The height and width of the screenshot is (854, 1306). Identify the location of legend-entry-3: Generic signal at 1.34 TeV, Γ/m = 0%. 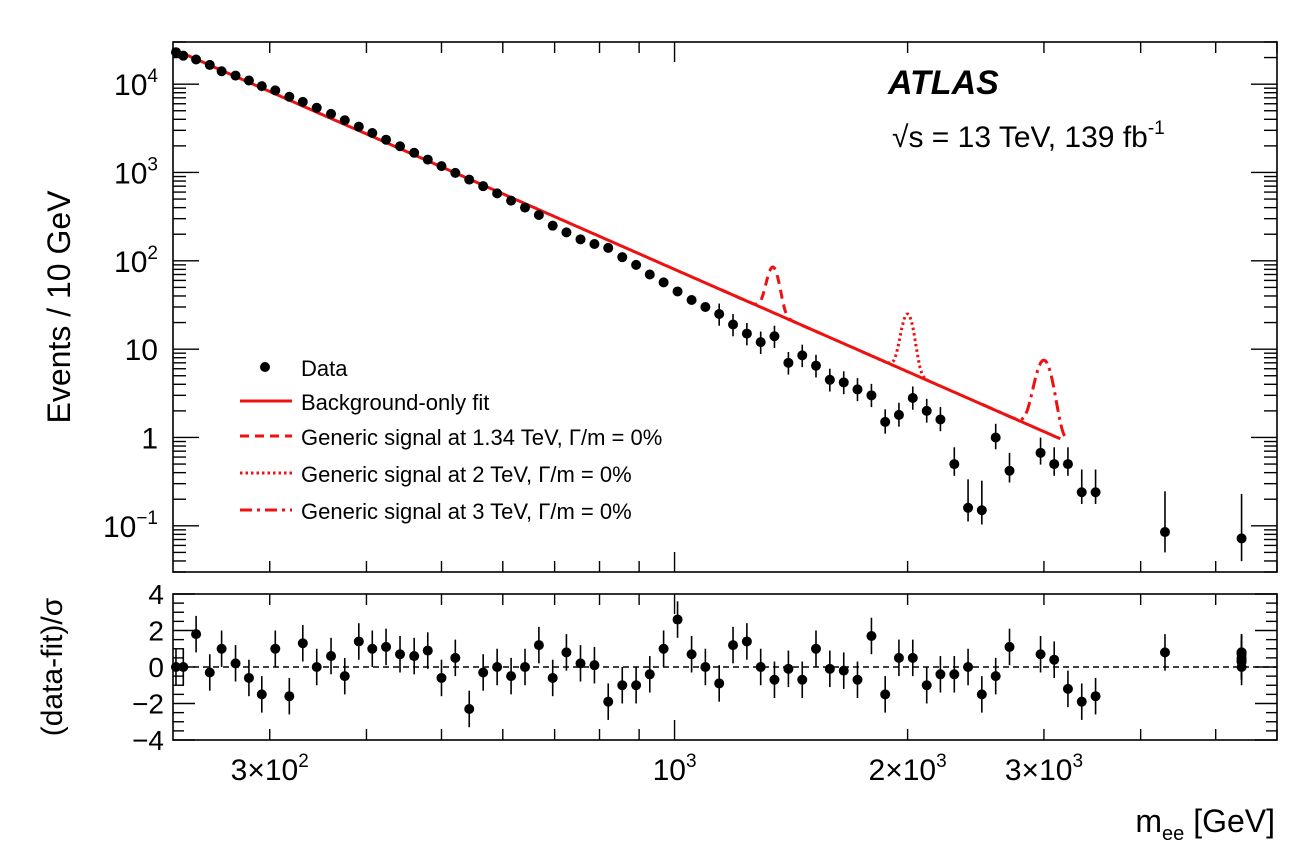
(451, 437).